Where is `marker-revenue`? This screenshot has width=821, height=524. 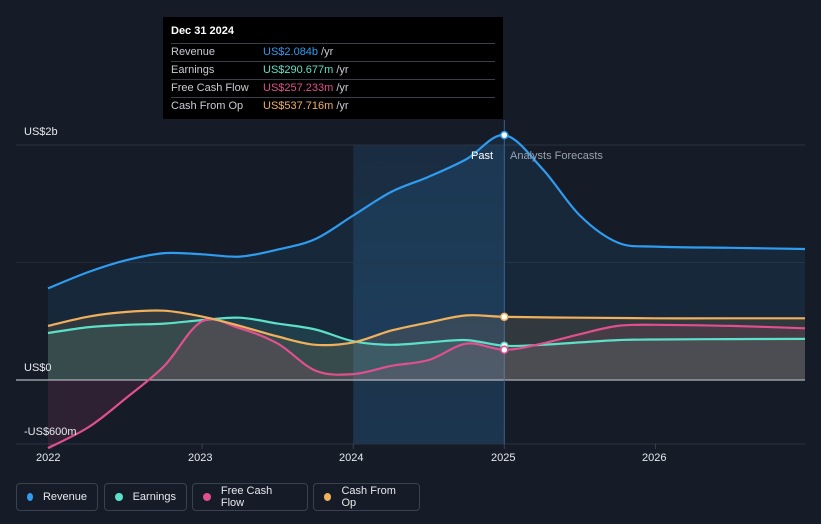 marker-revenue is located at coordinates (504, 135).